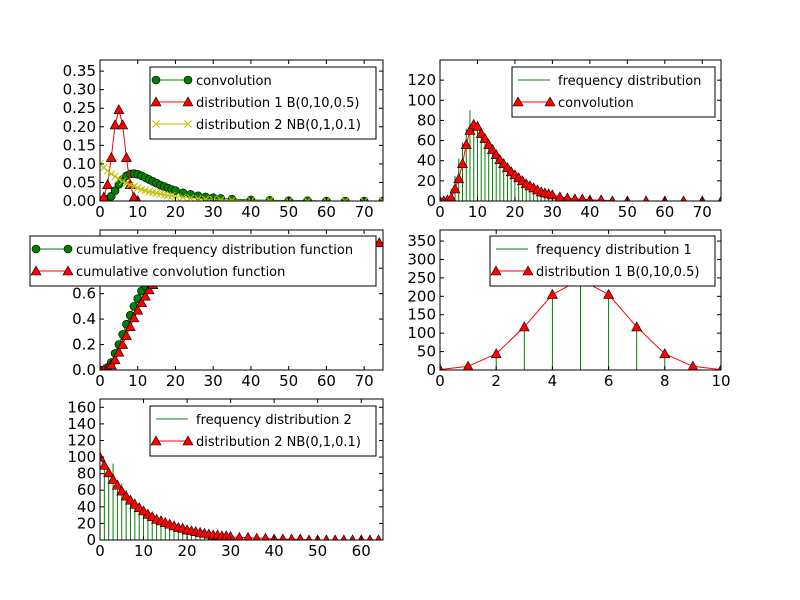 Image resolution: width=800 pixels, height=600 pixels. What do you see at coordinates (426, 181) in the screenshot?
I see `panel-2-ytick-label: 20` at bounding box center [426, 181].